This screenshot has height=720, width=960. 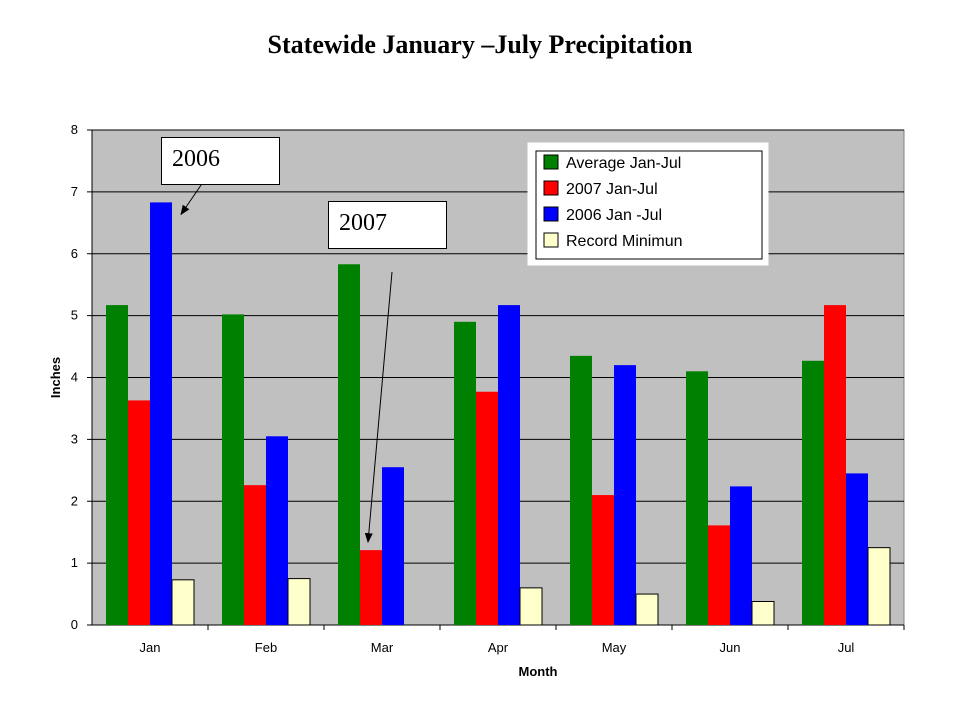 I want to click on y-tick-label: 0, so click(x=74, y=624).